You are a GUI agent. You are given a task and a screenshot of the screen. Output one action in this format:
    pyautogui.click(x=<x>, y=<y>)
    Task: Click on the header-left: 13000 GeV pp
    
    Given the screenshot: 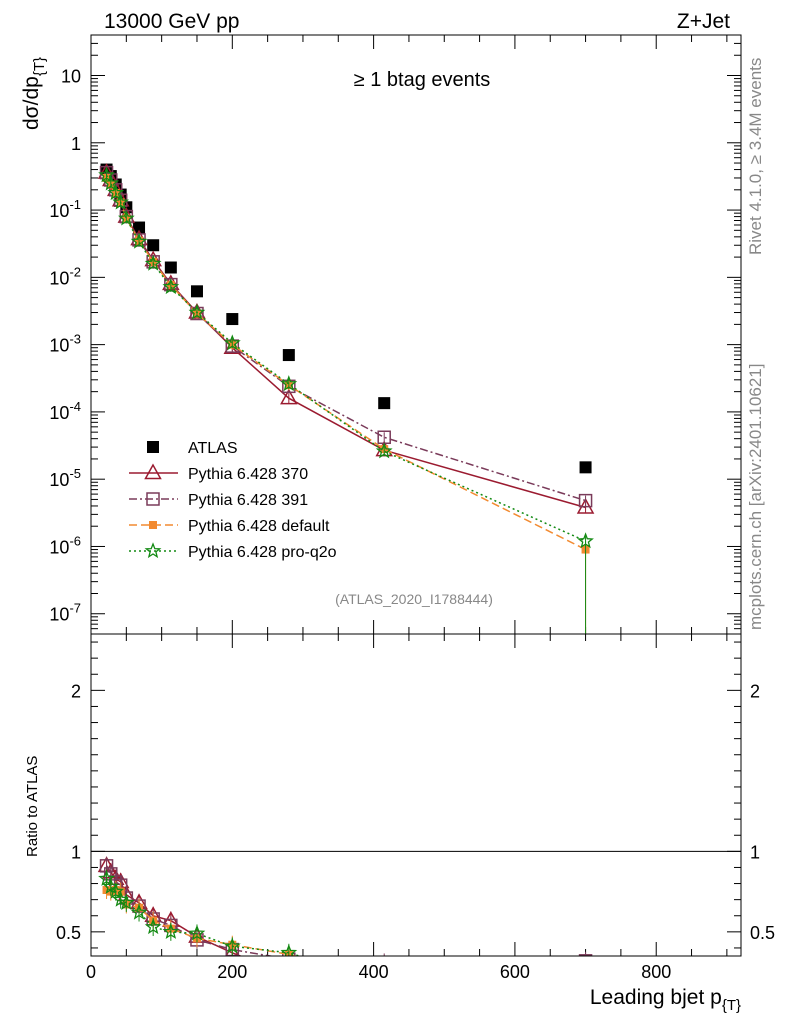 What is the action you would take?
    pyautogui.click(x=171, y=21)
    